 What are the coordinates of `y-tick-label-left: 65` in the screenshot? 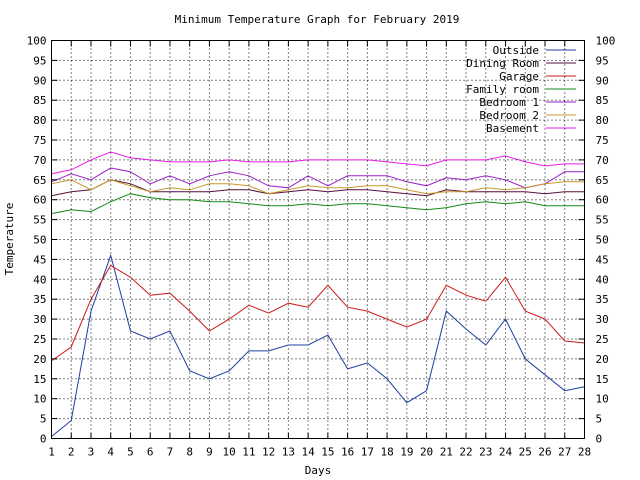 It's located at (39, 180).